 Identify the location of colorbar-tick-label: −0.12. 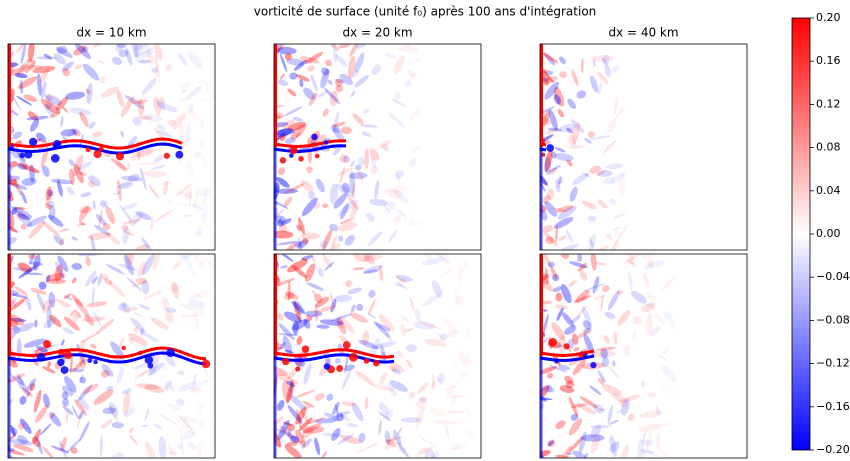
(833, 363).